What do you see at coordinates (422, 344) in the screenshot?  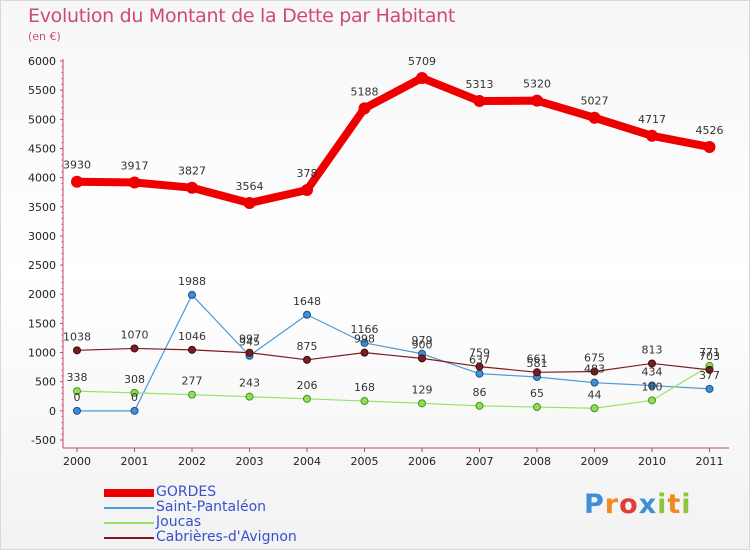 I see `data-label: 900` at bounding box center [422, 344].